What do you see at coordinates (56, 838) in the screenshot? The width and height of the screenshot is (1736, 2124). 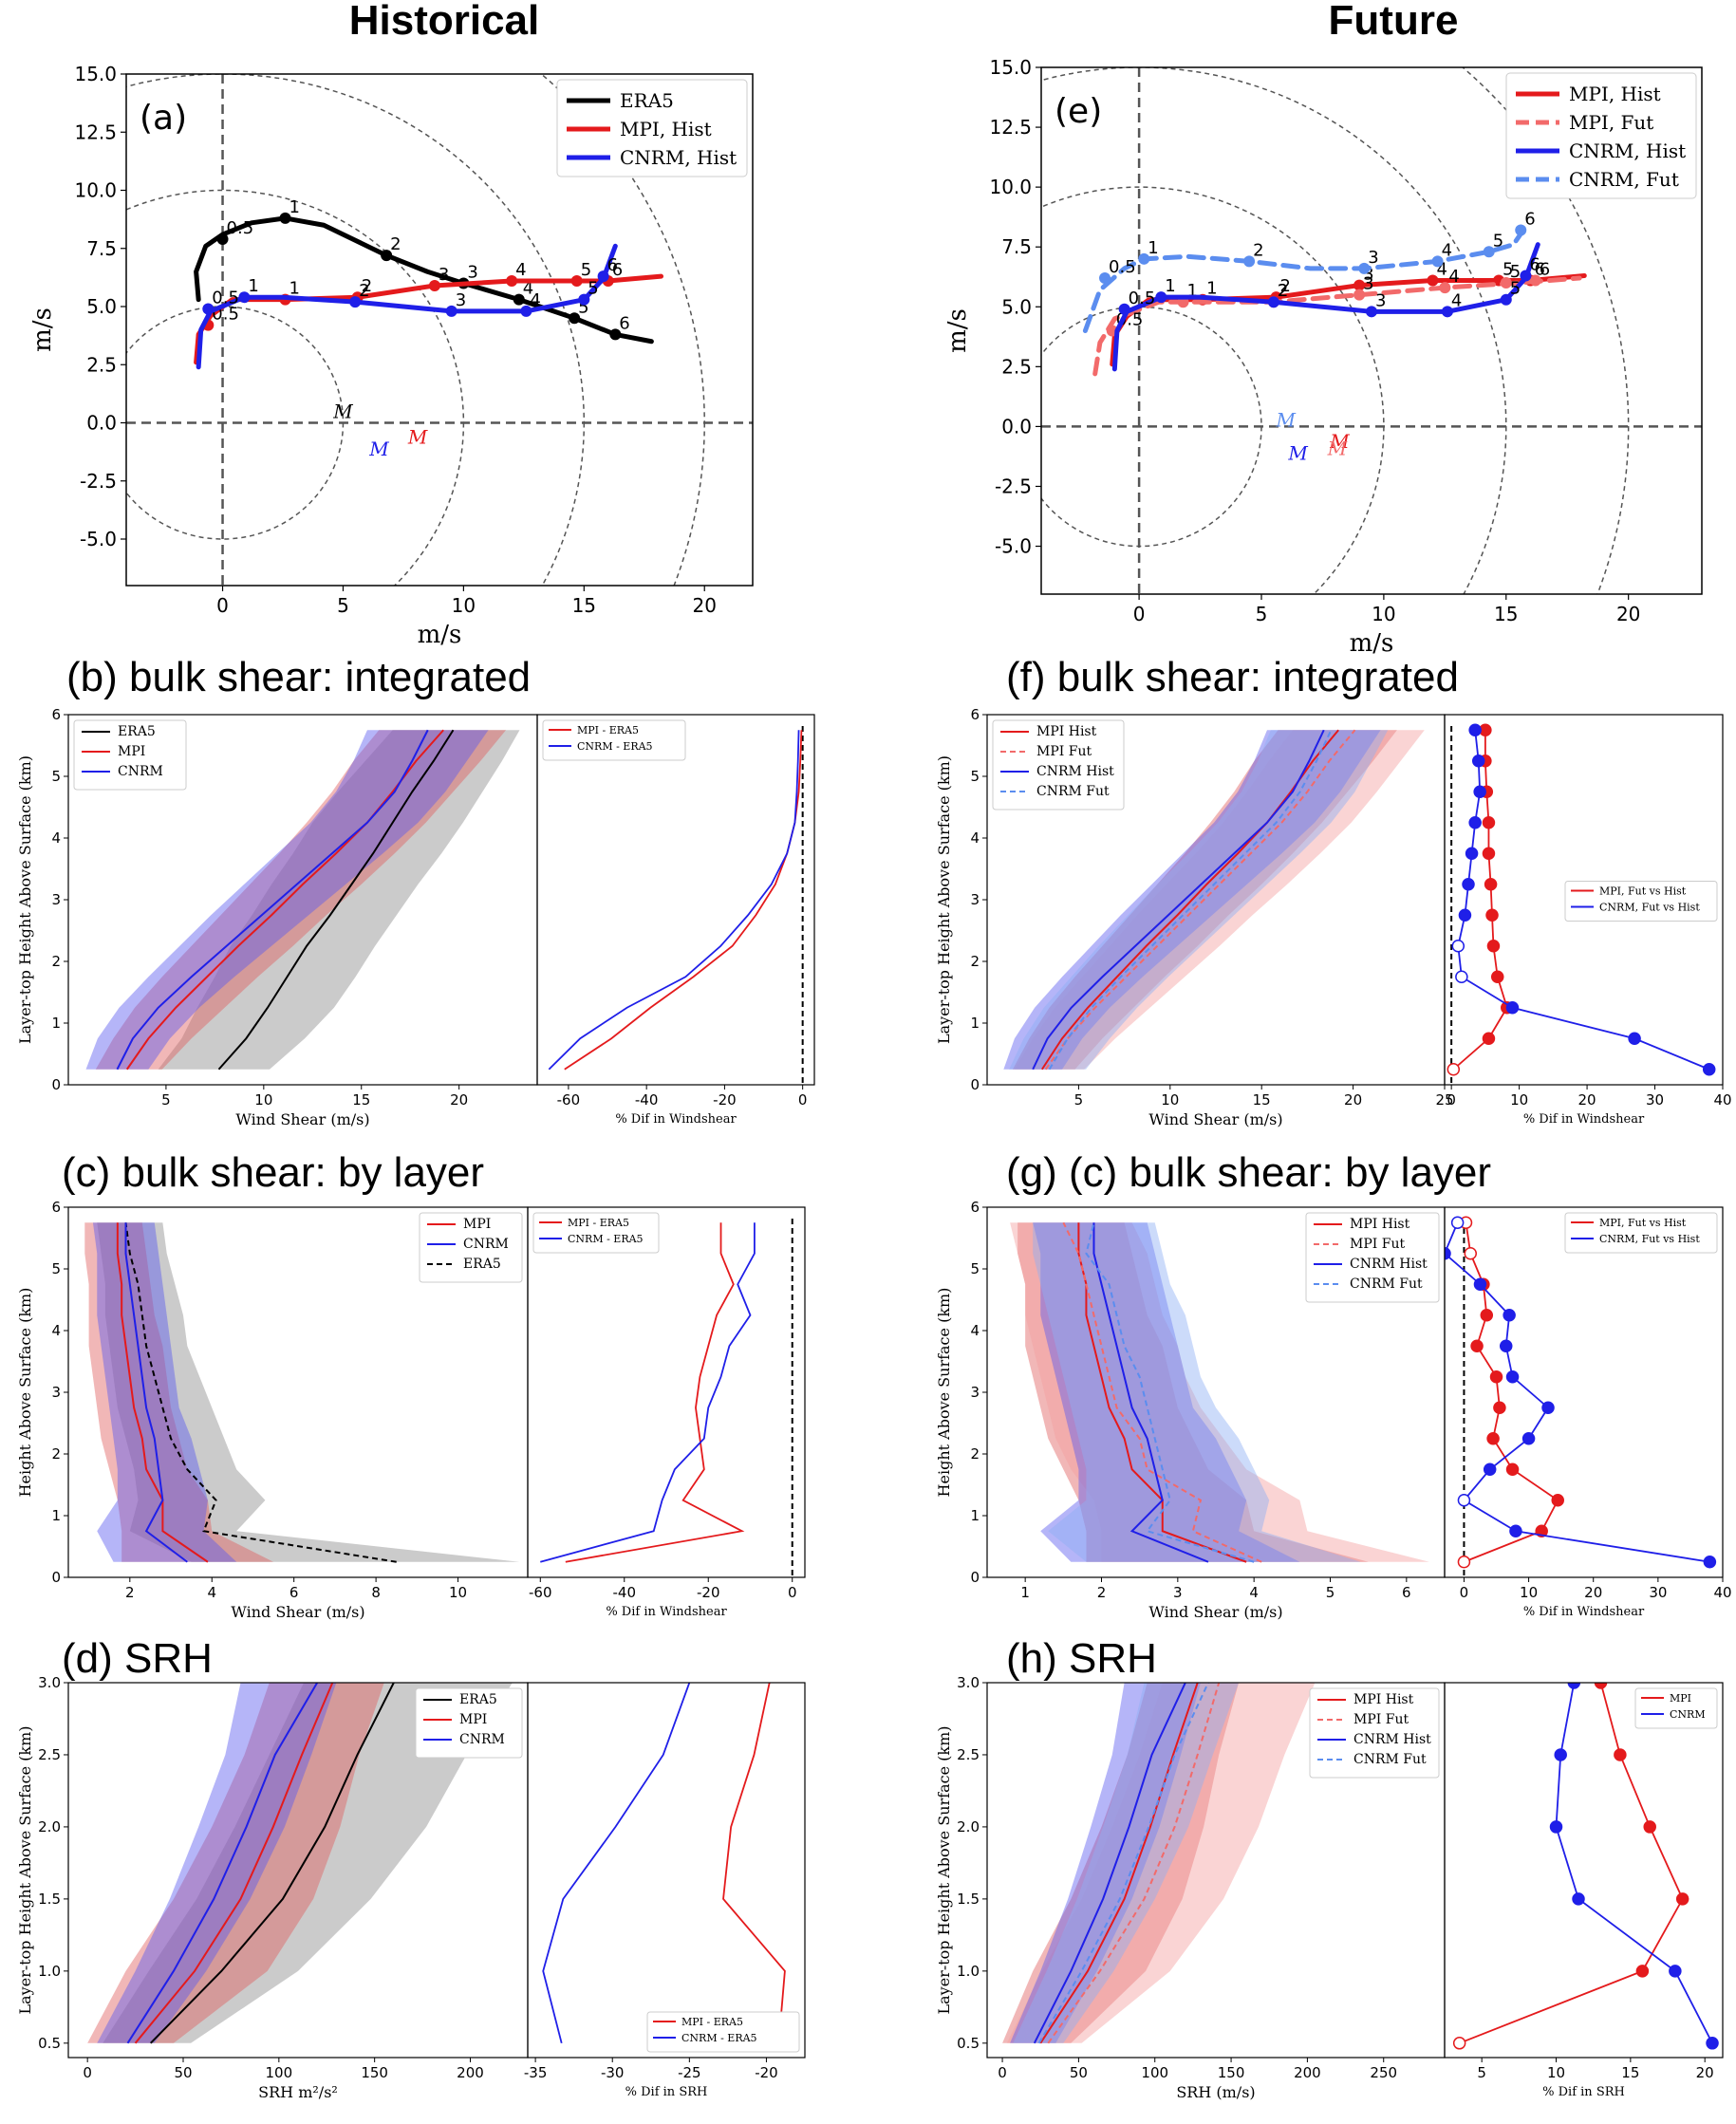 I see `y-tick-label: 4` at bounding box center [56, 838].